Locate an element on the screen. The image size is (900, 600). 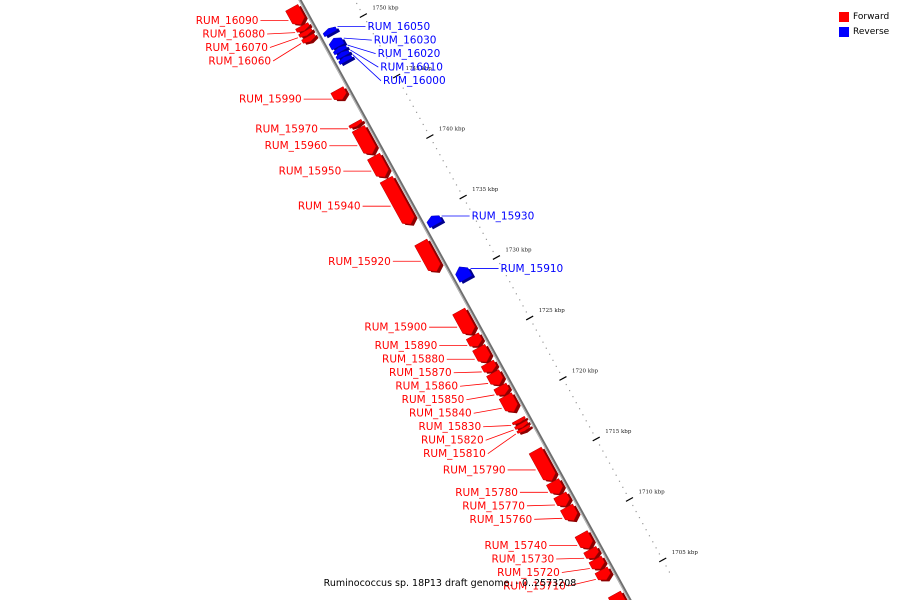
scale-tick-label: 1720 kbp is located at coordinates (585, 372).